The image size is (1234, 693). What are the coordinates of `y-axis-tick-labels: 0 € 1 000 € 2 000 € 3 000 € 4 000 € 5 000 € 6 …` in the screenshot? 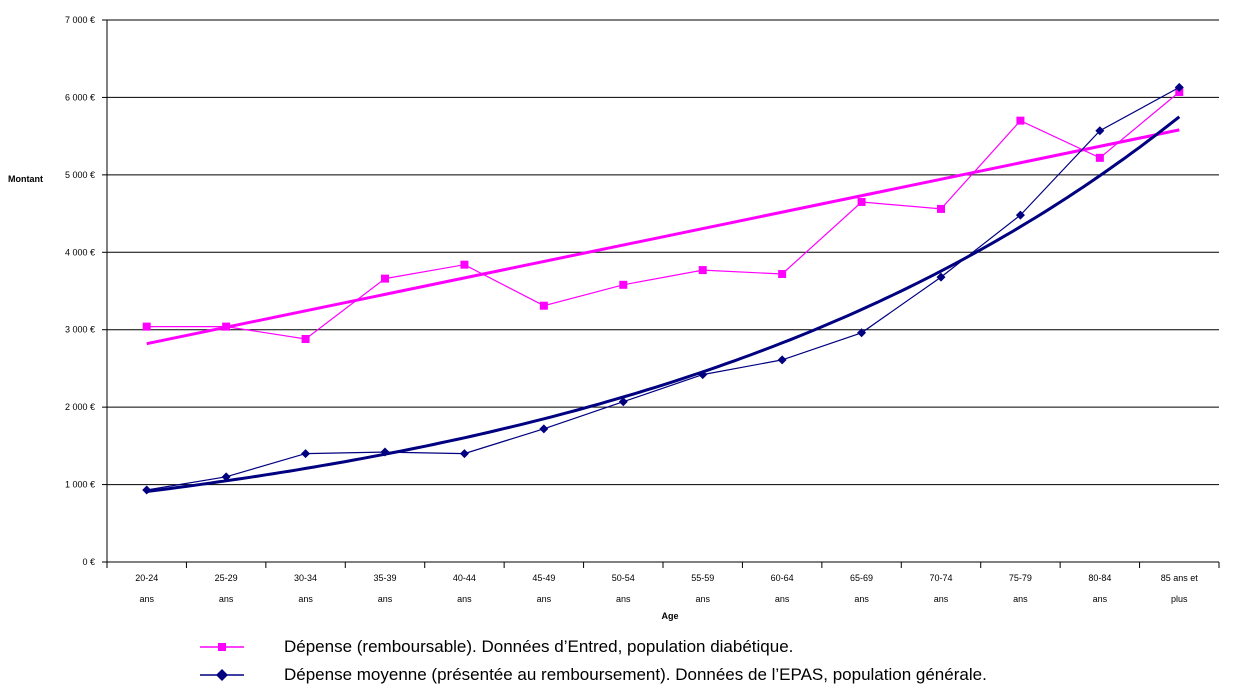 It's located at (80, 291).